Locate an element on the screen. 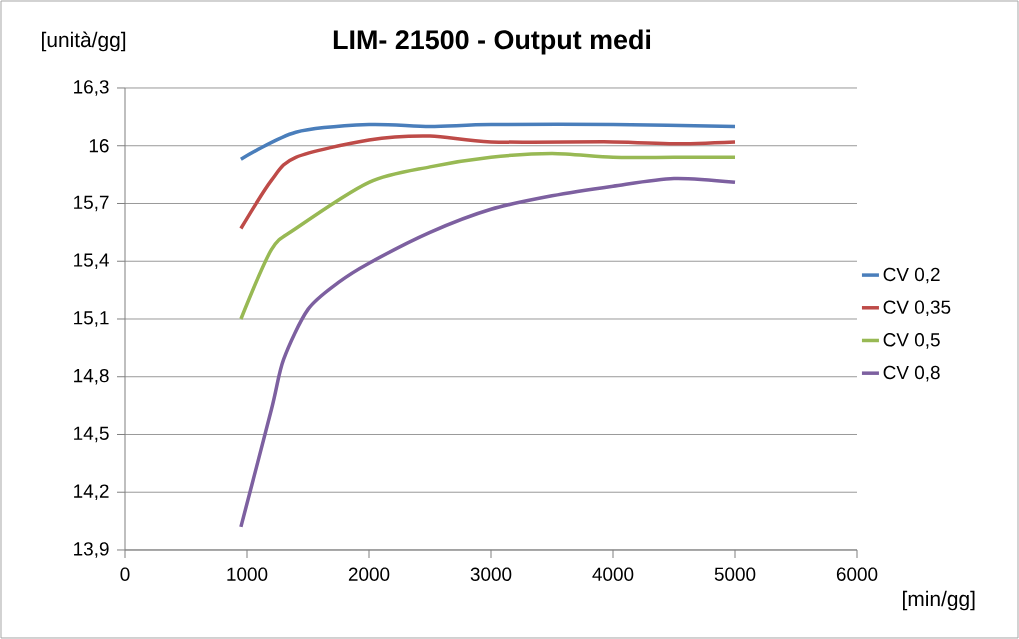  x-tick-label: 0 is located at coordinates (125, 574).